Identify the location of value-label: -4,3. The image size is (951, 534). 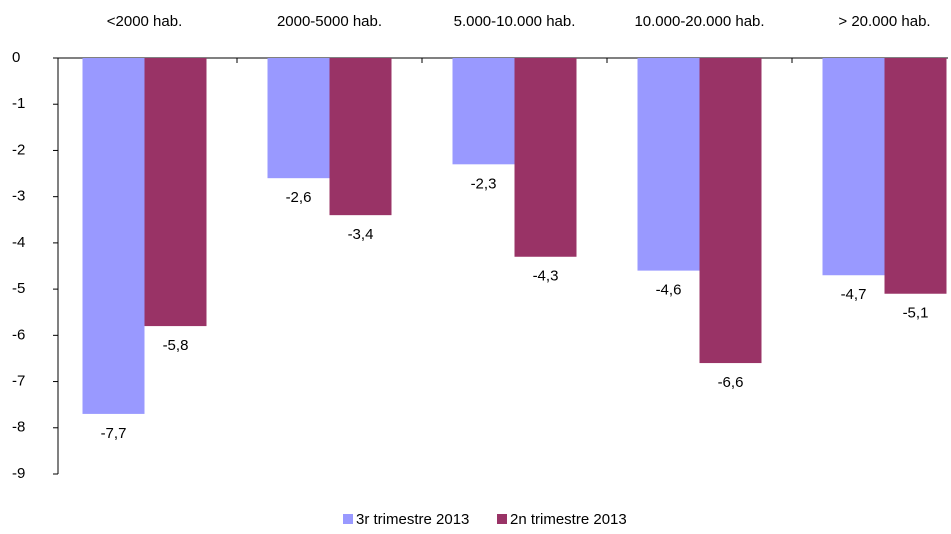
(546, 276).